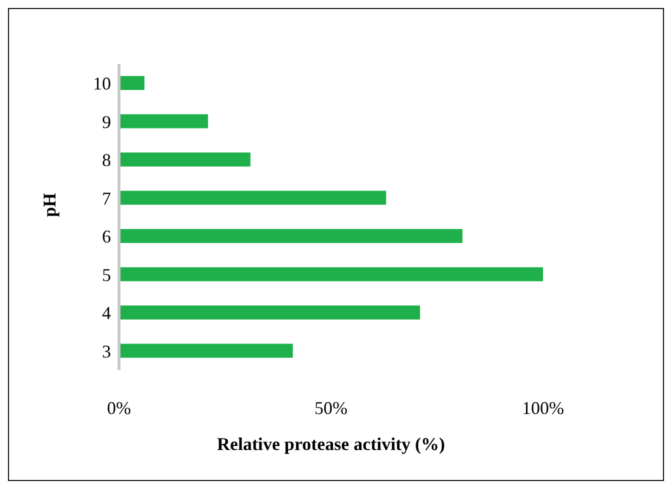 This screenshot has height=489, width=672. What do you see at coordinates (49, 204) in the screenshot?
I see `y-axis-title: pH` at bounding box center [49, 204].